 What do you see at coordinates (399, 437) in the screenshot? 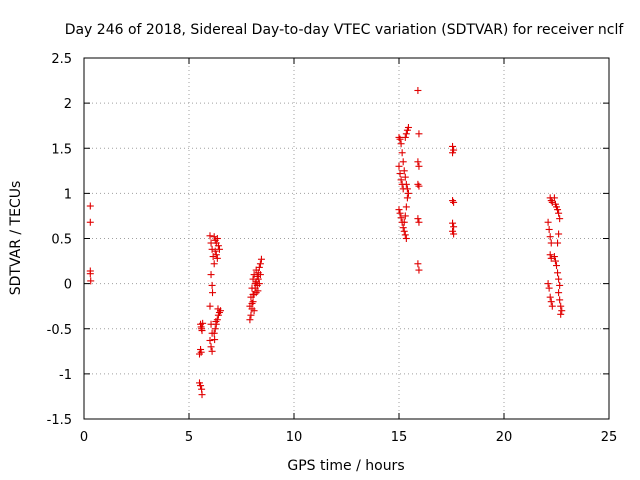
I see `x-tick-label: 15` at bounding box center [399, 437].